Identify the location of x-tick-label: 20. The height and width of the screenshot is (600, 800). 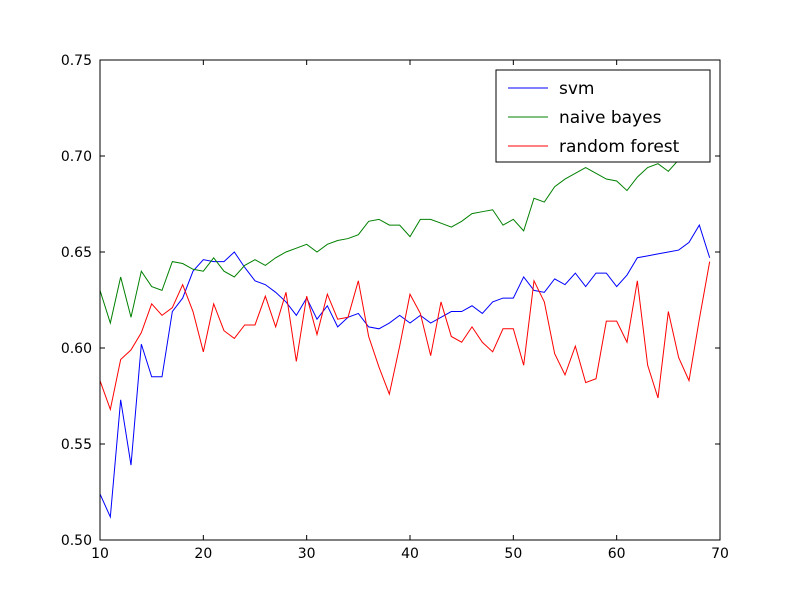
(203, 554).